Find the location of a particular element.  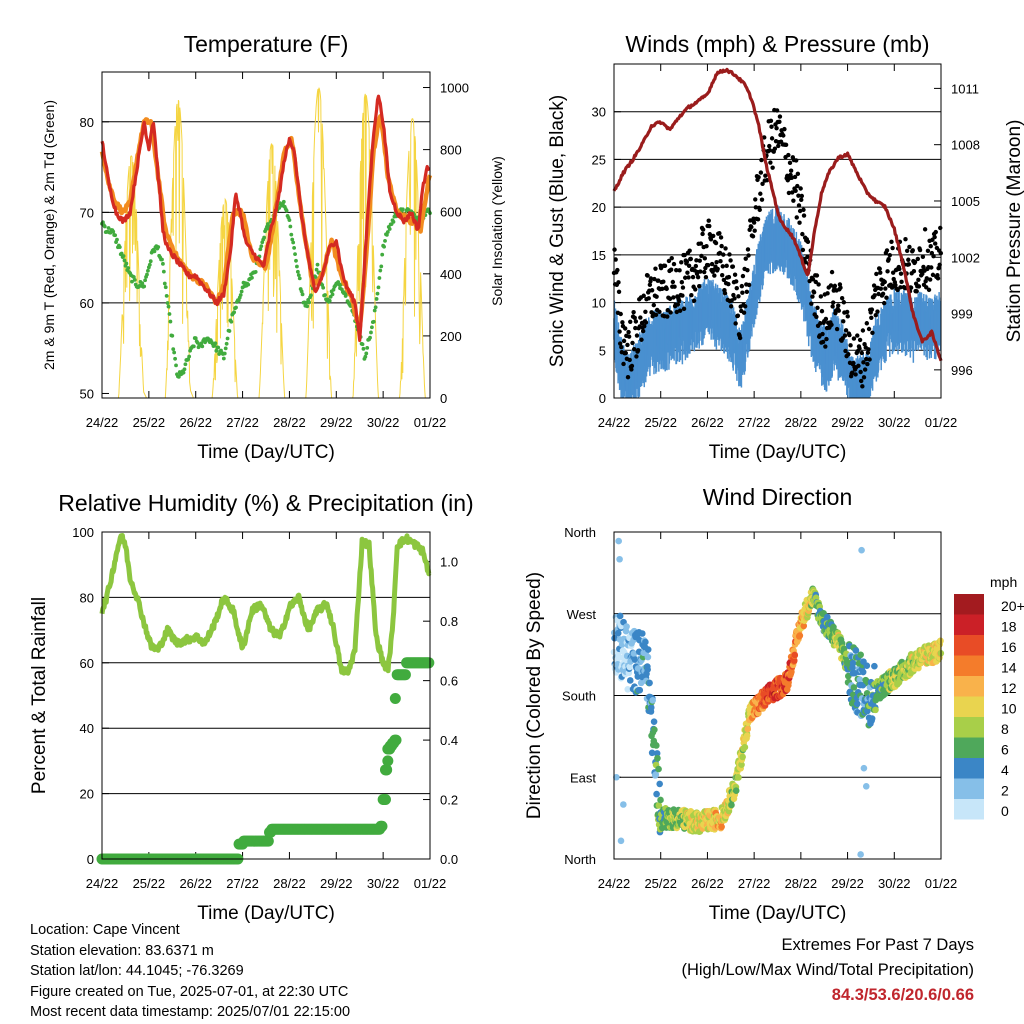

winds-xtick-label: 26/22 is located at coordinates (707, 422).